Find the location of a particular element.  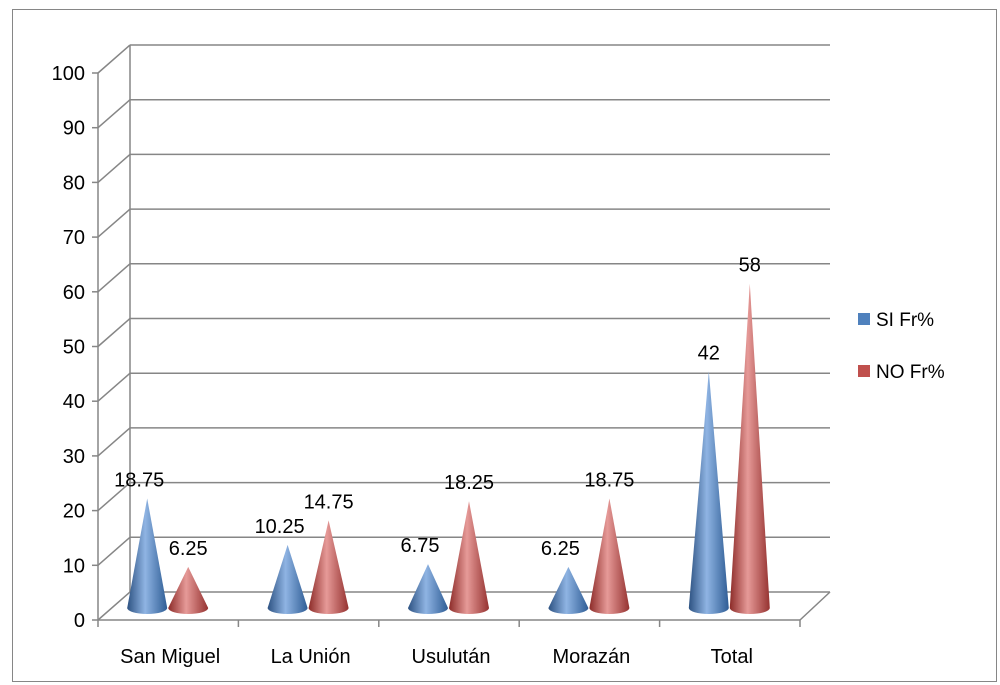

y-tick-label: 20 is located at coordinates (74, 512).